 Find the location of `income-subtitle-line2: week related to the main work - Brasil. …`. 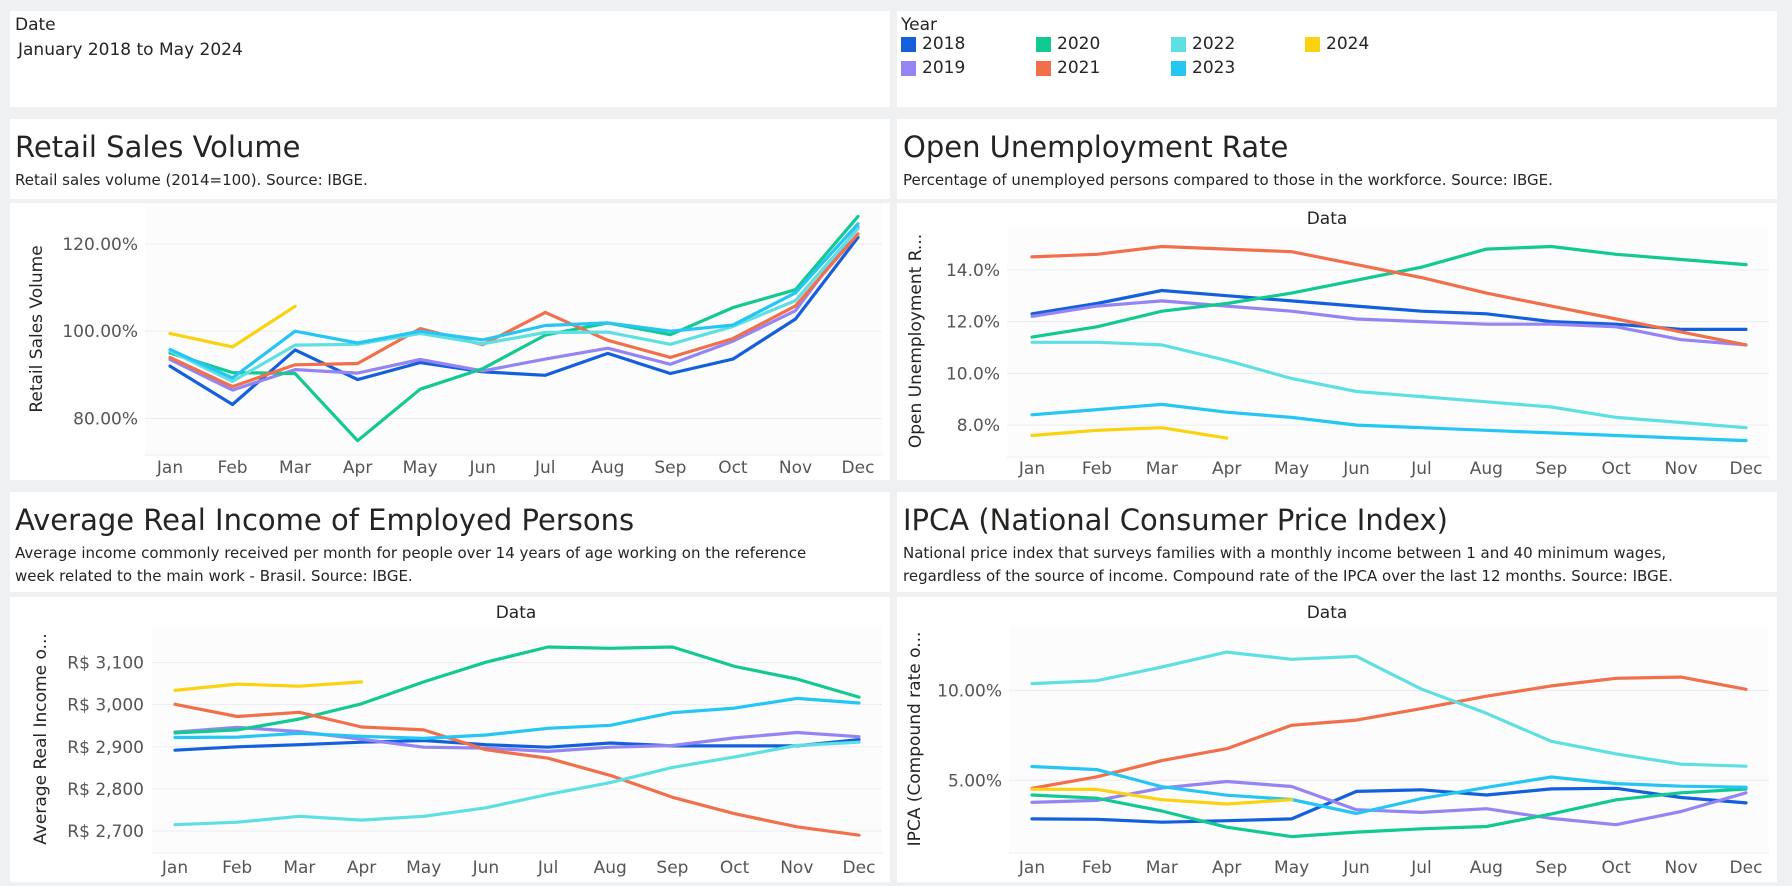

income-subtitle-line2: week related to the main work - Brasil. … is located at coordinates (214, 576).